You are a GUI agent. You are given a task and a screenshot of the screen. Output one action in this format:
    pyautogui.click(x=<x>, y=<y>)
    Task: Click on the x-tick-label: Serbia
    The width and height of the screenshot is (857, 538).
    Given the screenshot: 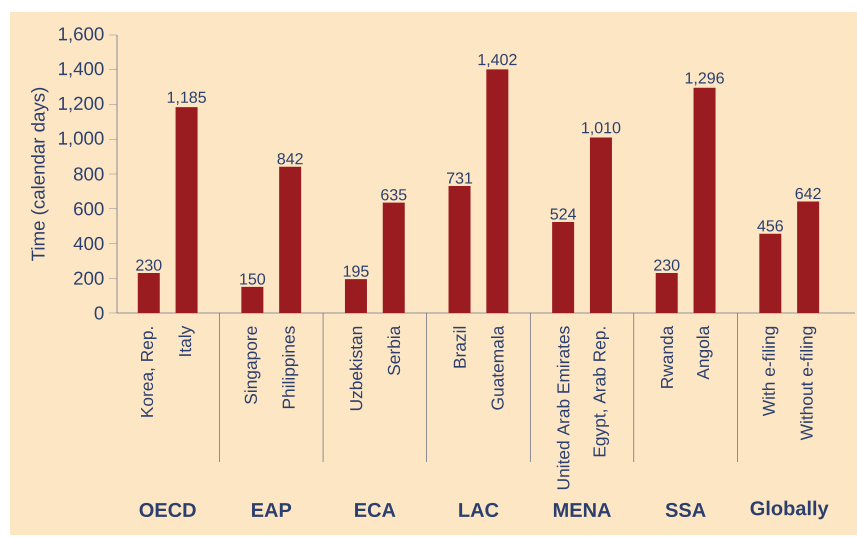 What is the action you would take?
    pyautogui.click(x=393, y=351)
    